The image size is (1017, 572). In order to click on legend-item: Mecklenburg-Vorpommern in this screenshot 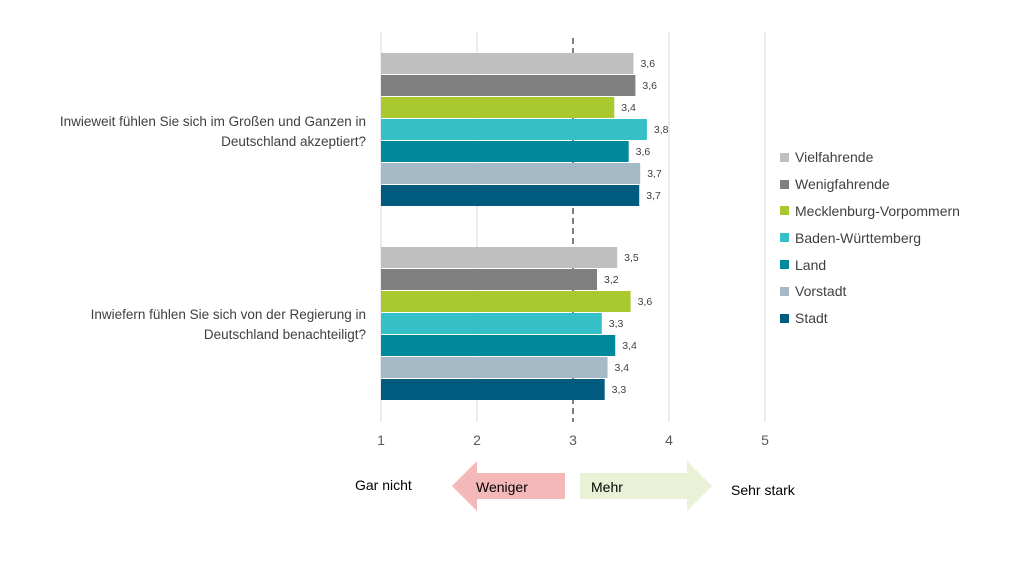, I will do `click(870, 211)`.